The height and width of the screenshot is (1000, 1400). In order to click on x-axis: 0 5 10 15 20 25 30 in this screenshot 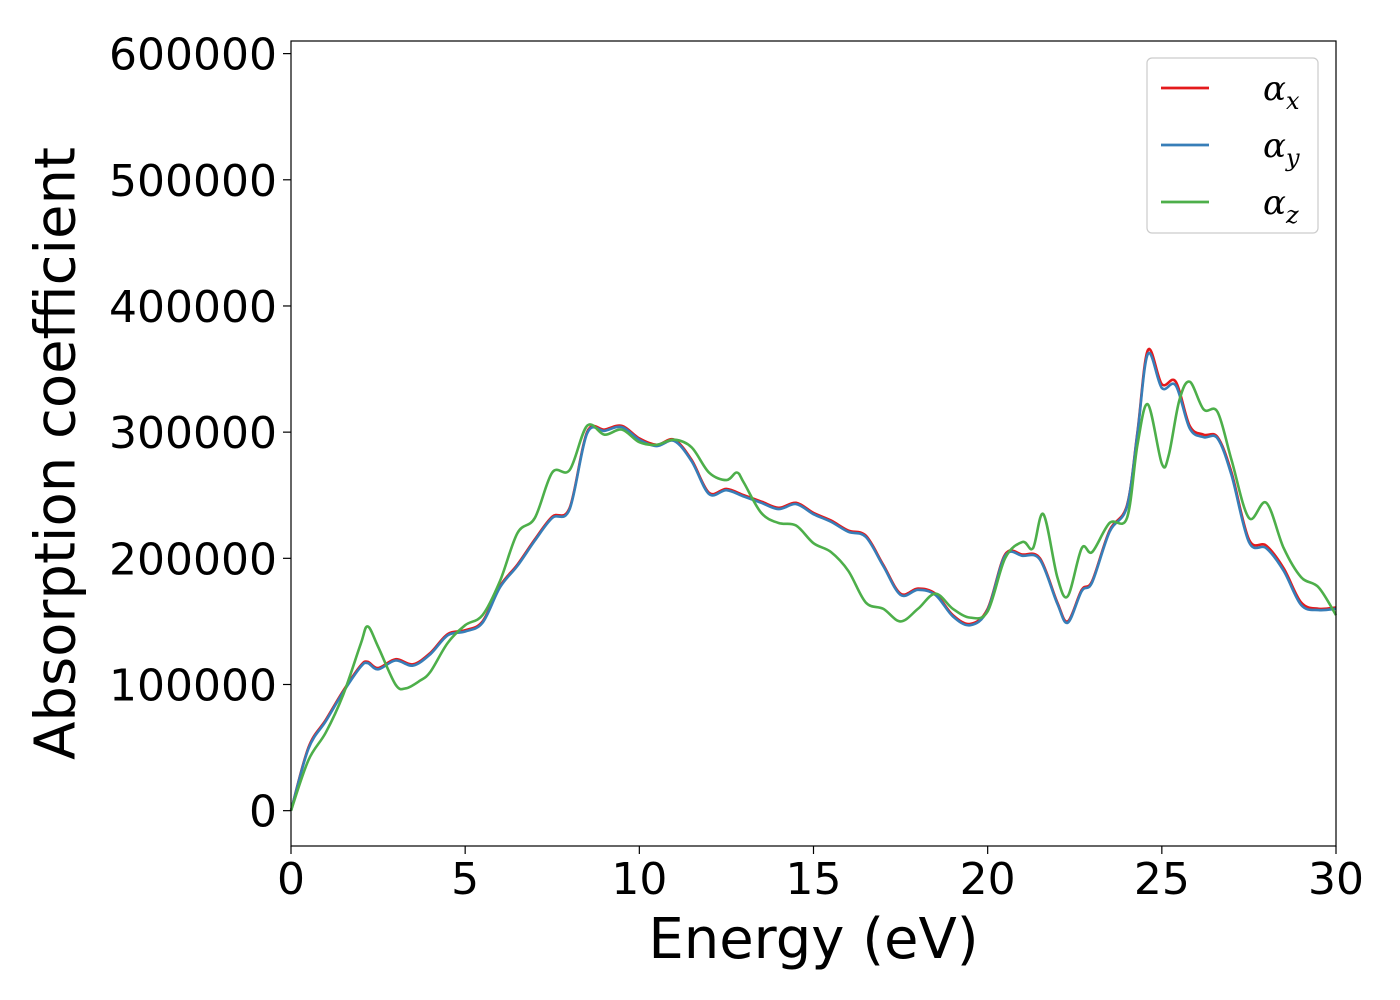, I will do `click(820, 875)`.